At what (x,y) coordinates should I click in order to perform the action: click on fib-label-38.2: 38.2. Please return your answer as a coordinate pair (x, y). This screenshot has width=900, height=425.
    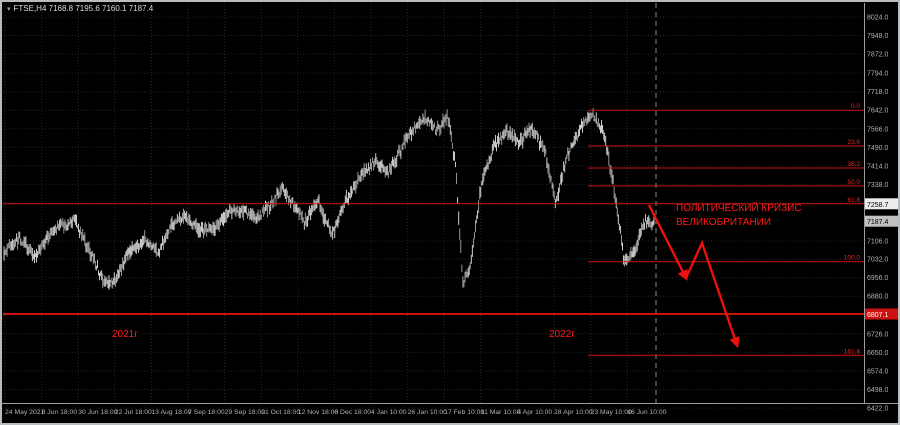
    Looking at the image, I should click on (853, 164).